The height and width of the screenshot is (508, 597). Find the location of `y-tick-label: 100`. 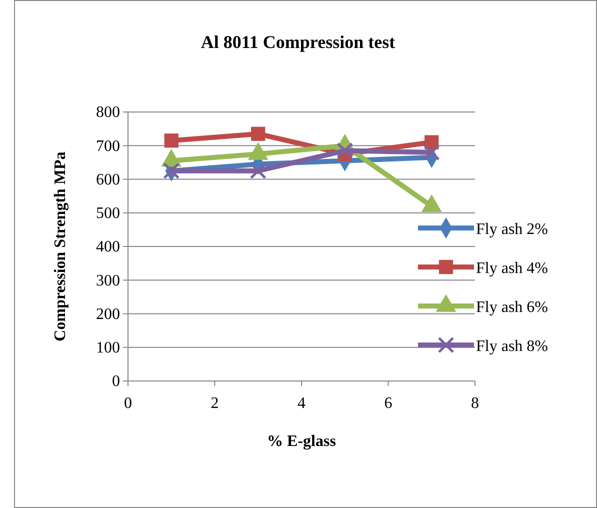

y-tick-label: 100 is located at coordinates (108, 347).